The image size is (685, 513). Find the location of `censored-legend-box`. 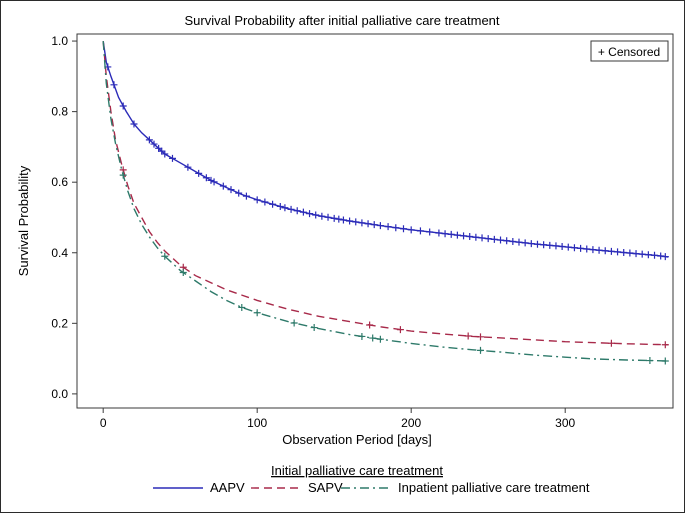

censored-legend-box is located at coordinates (629, 51).